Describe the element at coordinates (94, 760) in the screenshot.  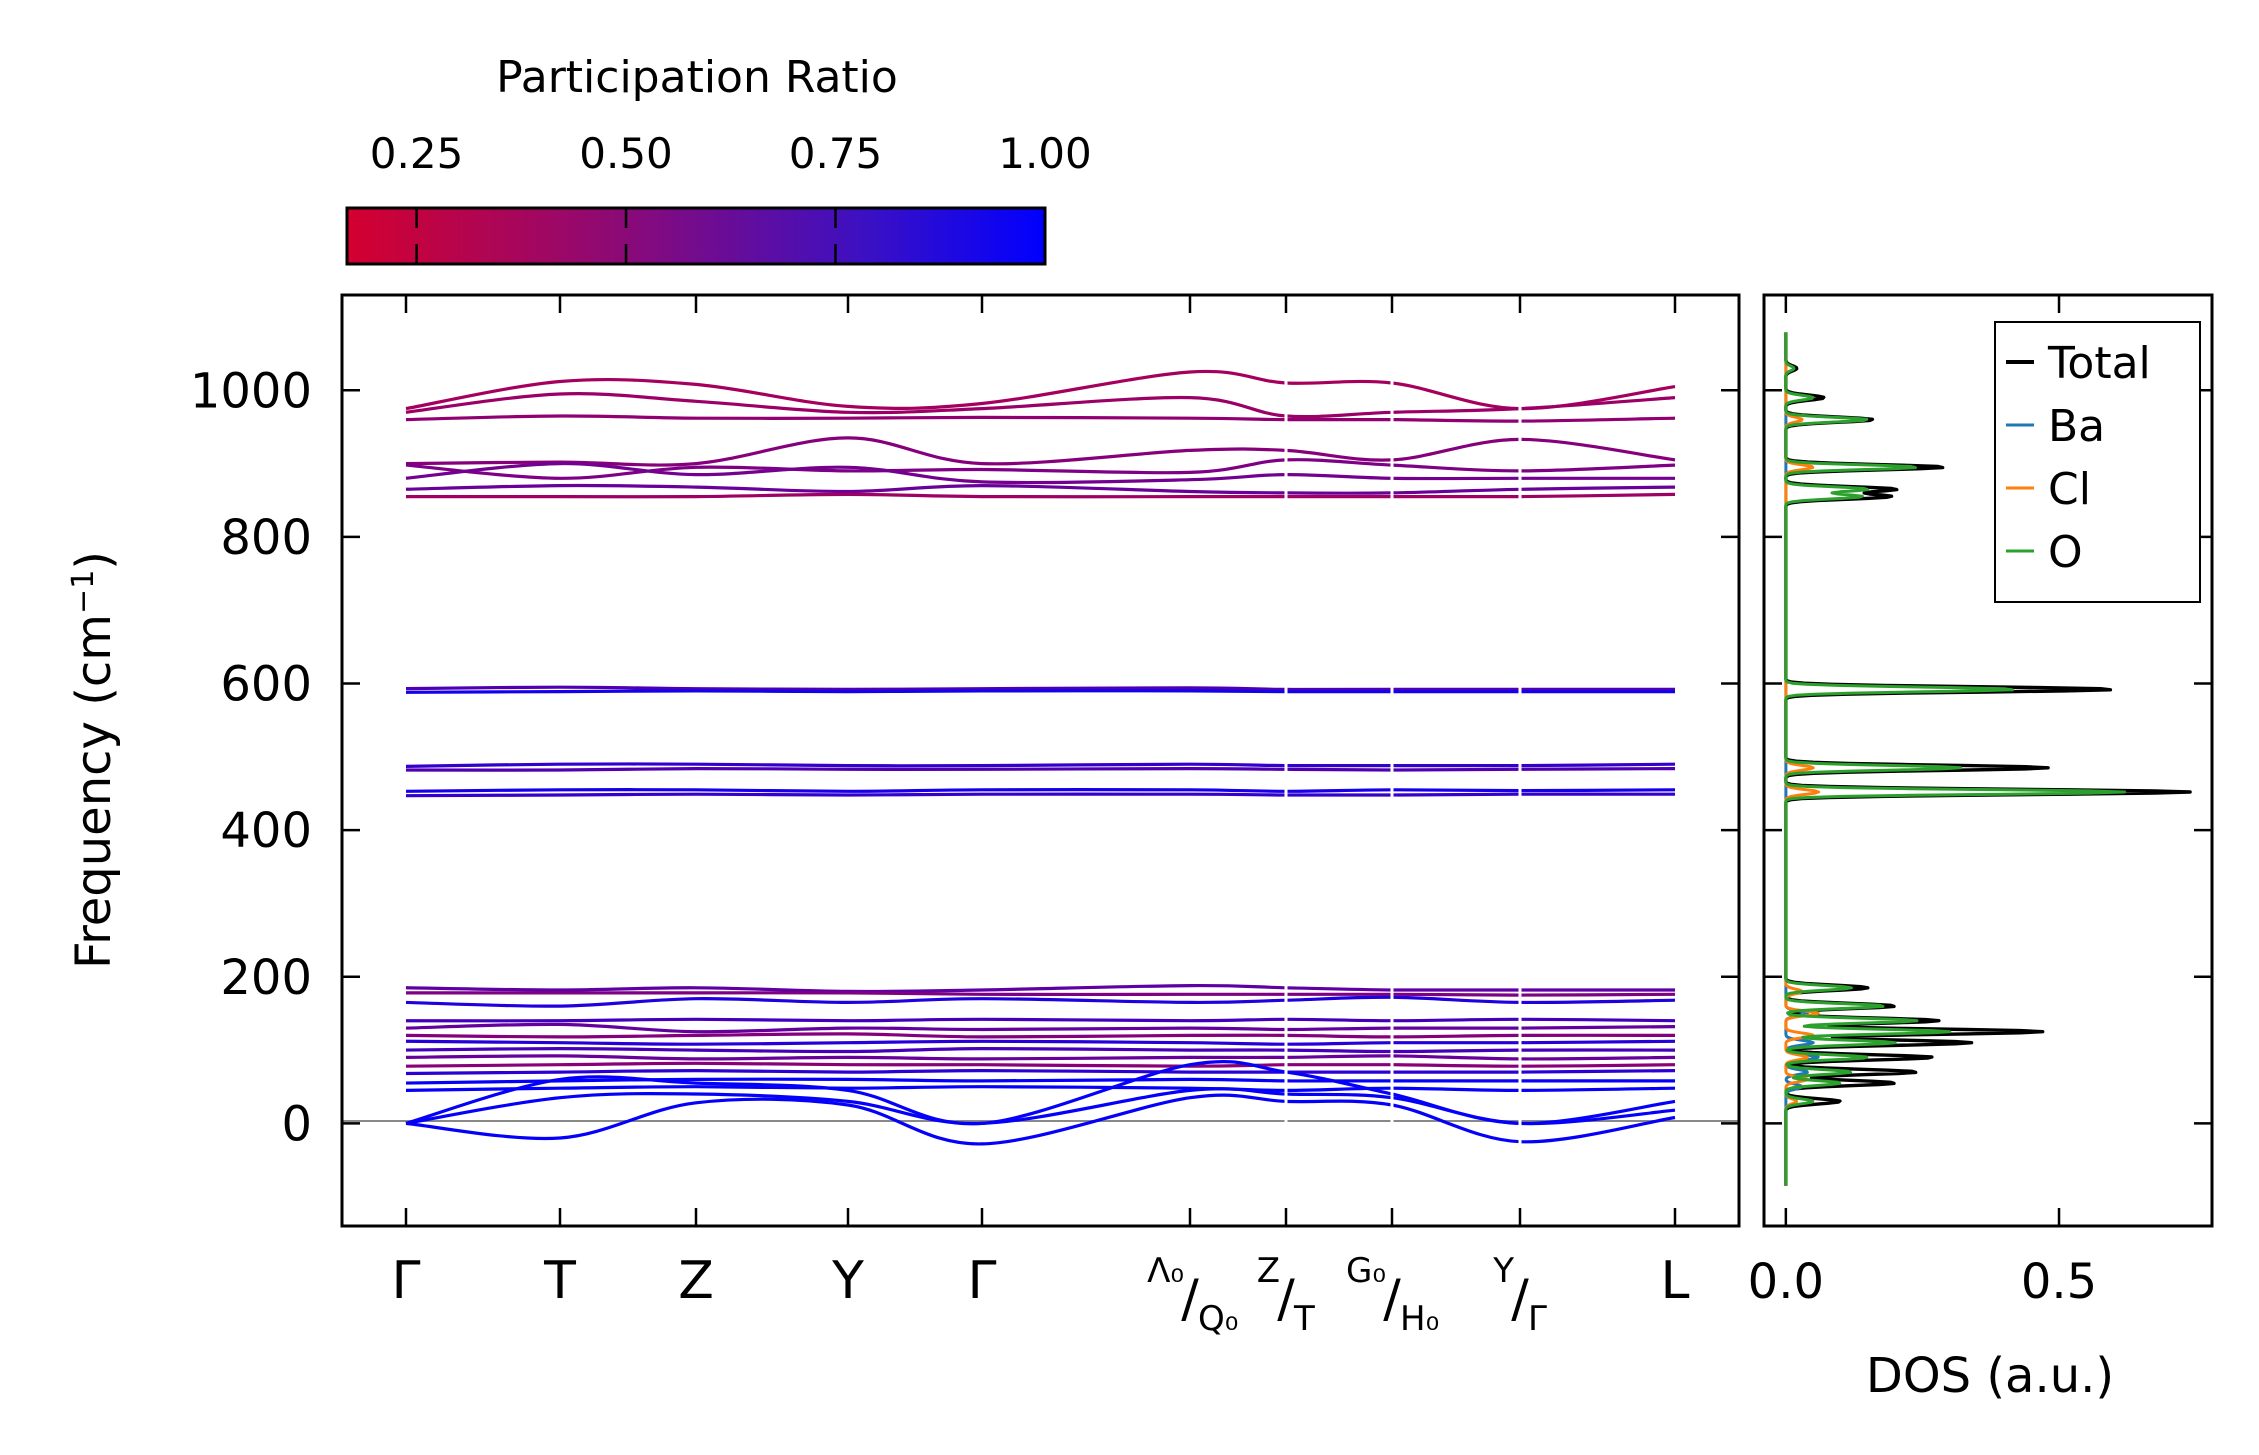
I see `y-axis-label: Frequency (cm−1)` at that location.